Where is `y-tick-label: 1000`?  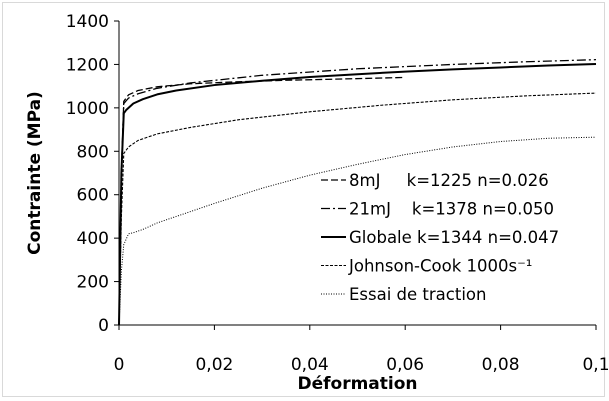 y-tick-label: 1000 is located at coordinates (87, 109).